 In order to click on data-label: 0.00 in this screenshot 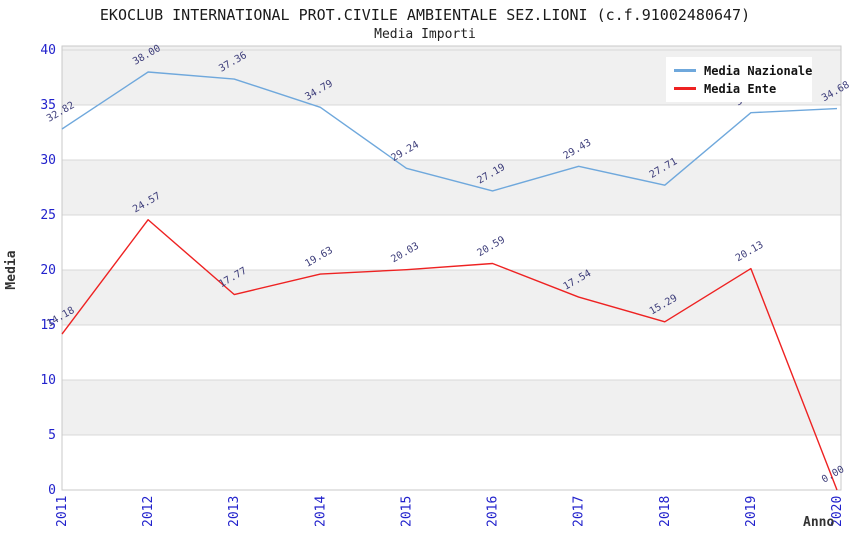, I will do `click(833, 475)`.